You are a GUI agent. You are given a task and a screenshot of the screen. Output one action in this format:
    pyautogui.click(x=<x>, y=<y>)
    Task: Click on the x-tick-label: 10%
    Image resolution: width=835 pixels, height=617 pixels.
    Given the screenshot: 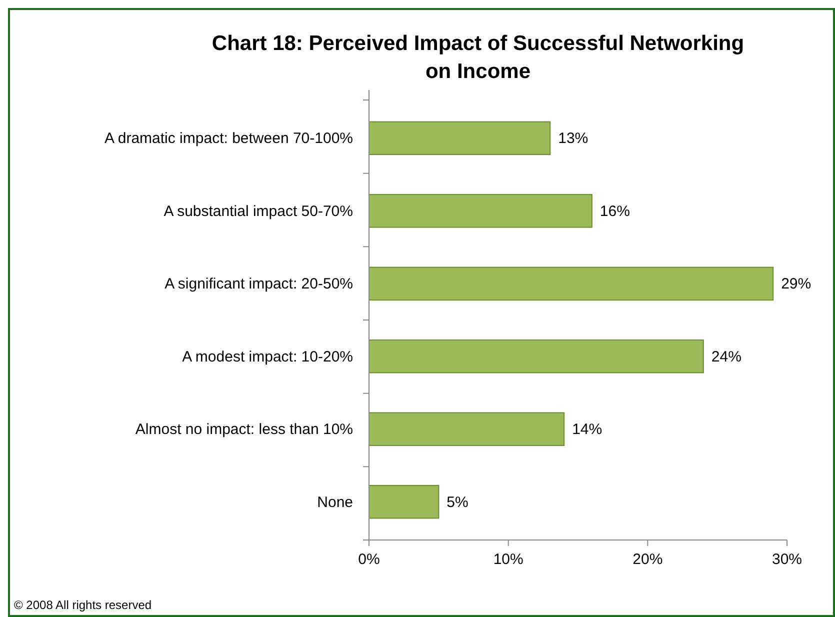 What is the action you would take?
    pyautogui.click(x=508, y=559)
    